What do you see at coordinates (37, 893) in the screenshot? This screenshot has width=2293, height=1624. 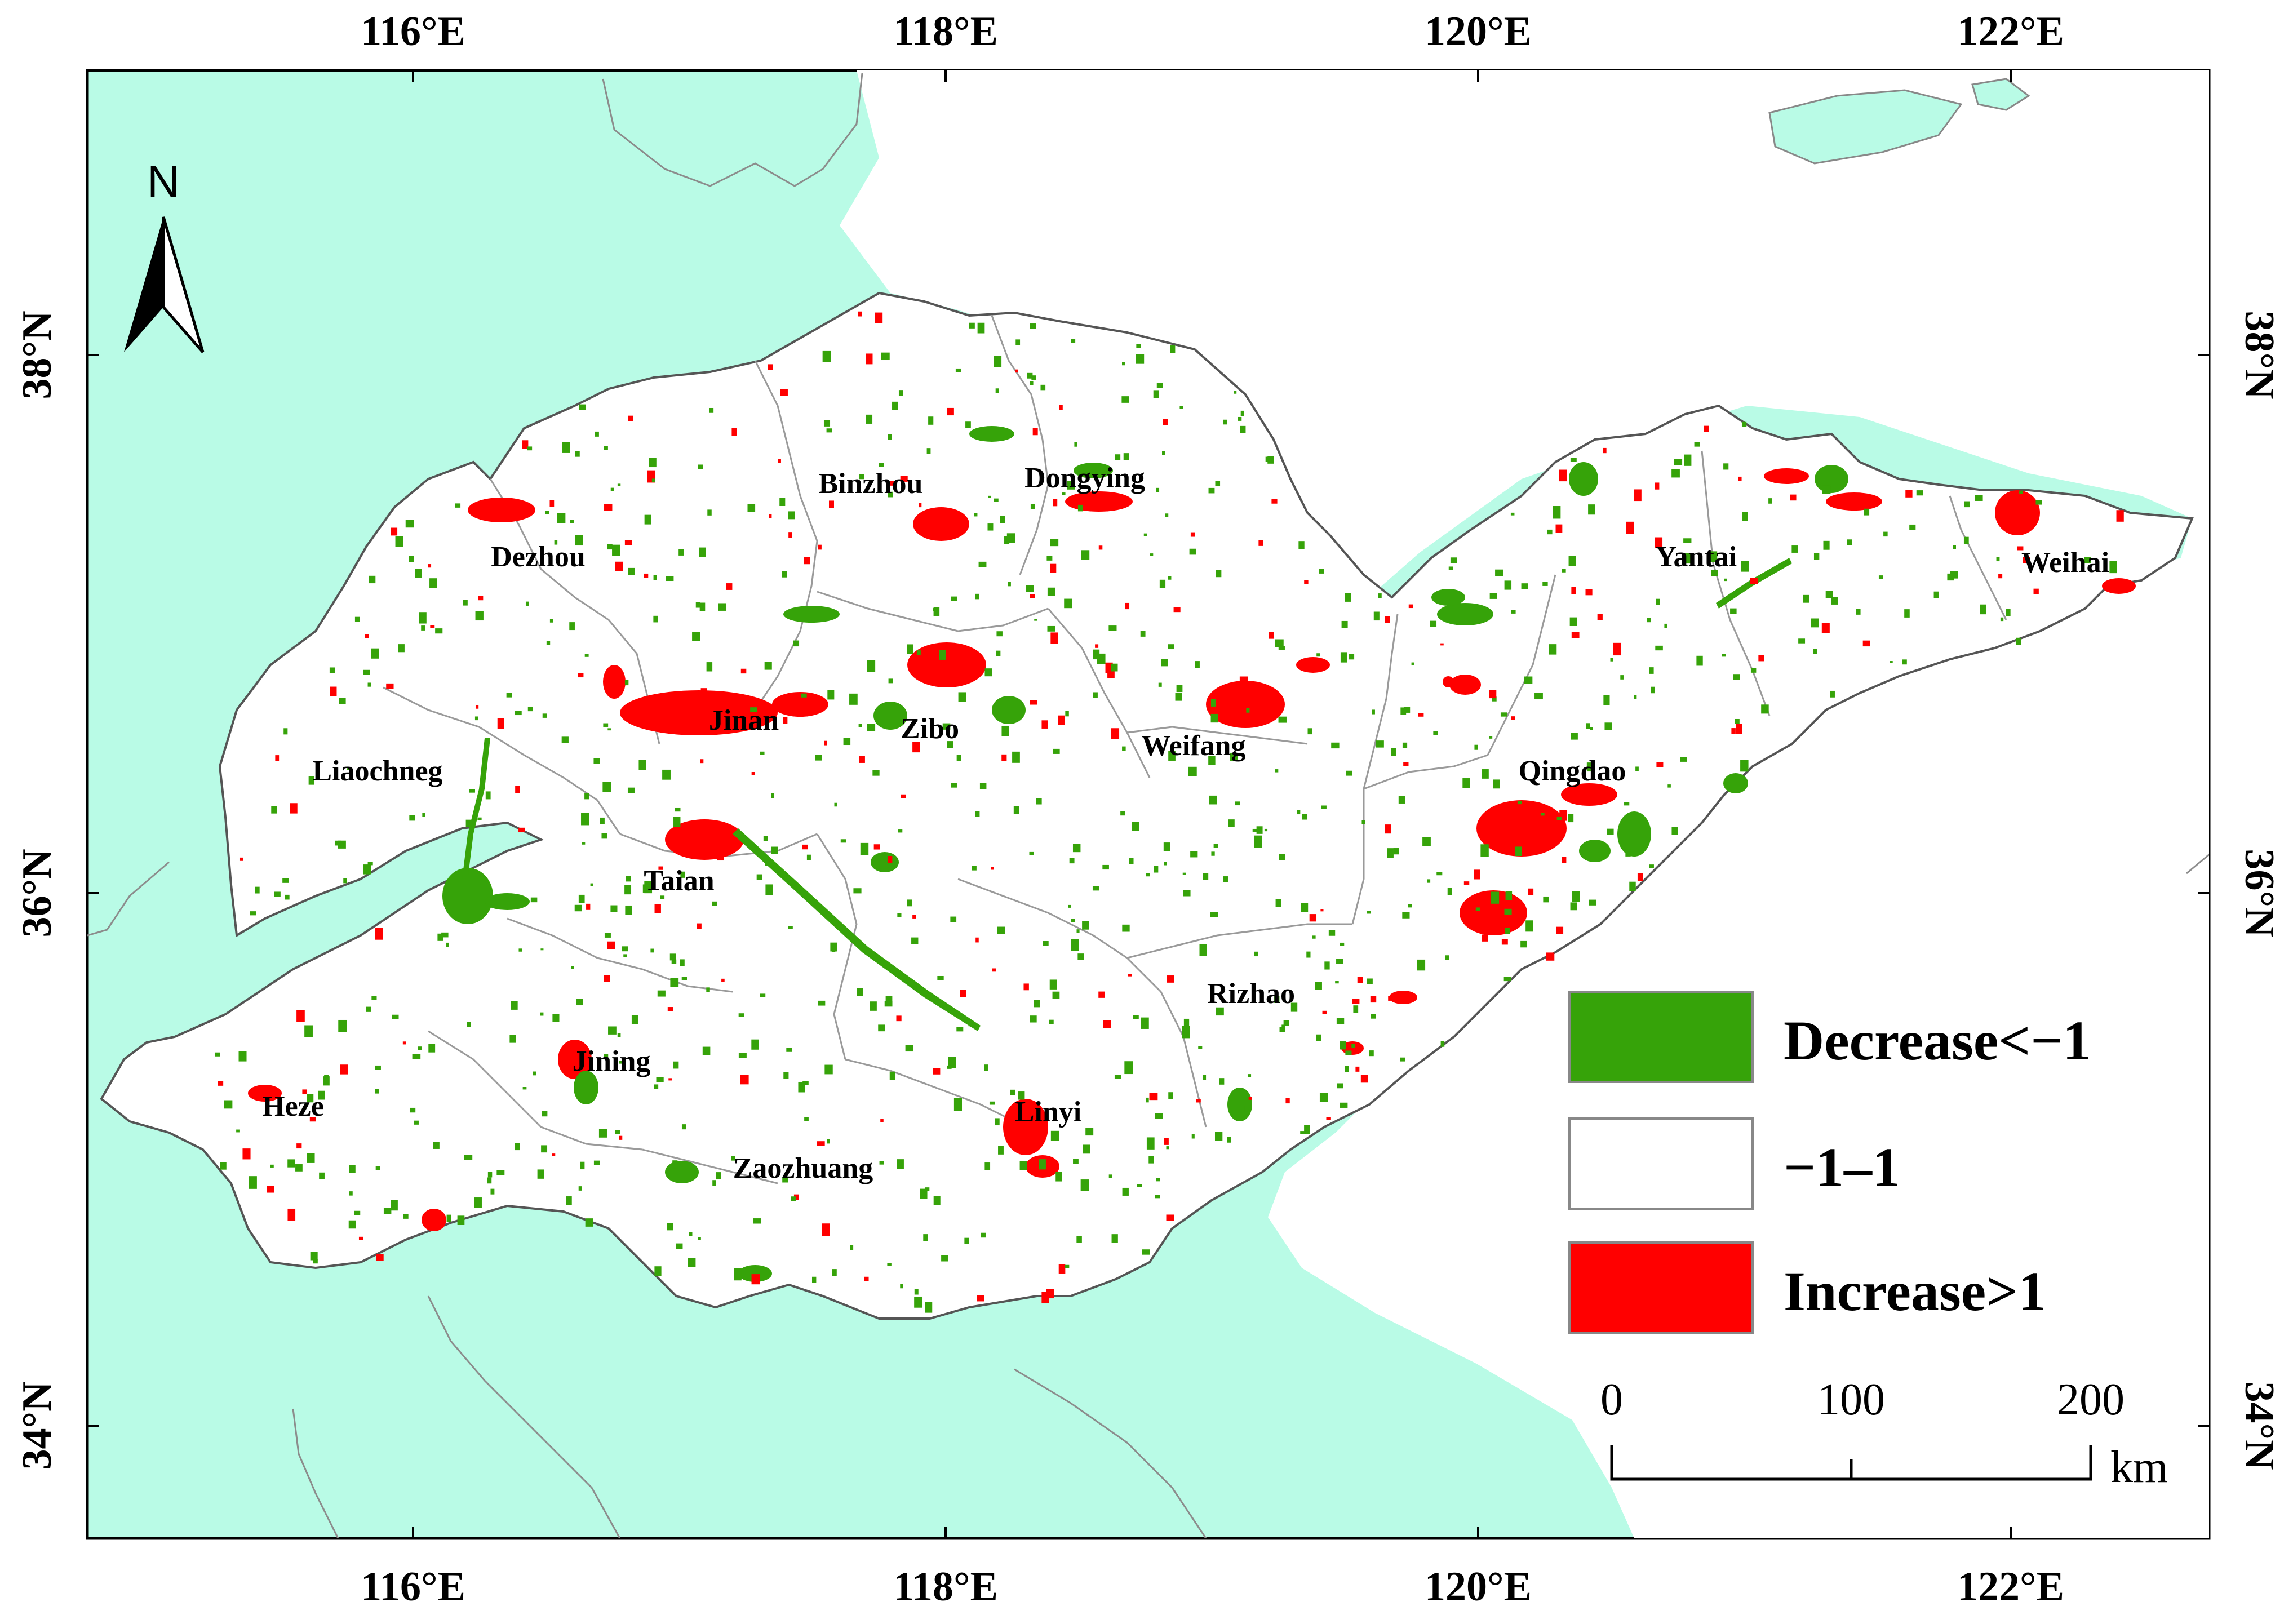 I see `left-tick-label: 36°N` at bounding box center [37, 893].